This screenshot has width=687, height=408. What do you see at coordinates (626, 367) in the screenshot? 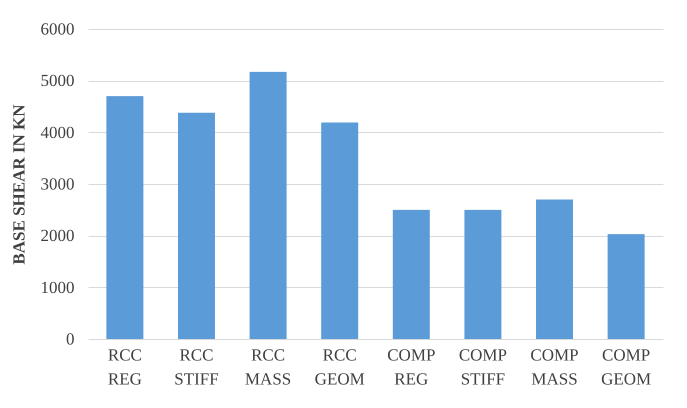
I see `x-tick-label: COMP GEOM` at bounding box center [626, 367].